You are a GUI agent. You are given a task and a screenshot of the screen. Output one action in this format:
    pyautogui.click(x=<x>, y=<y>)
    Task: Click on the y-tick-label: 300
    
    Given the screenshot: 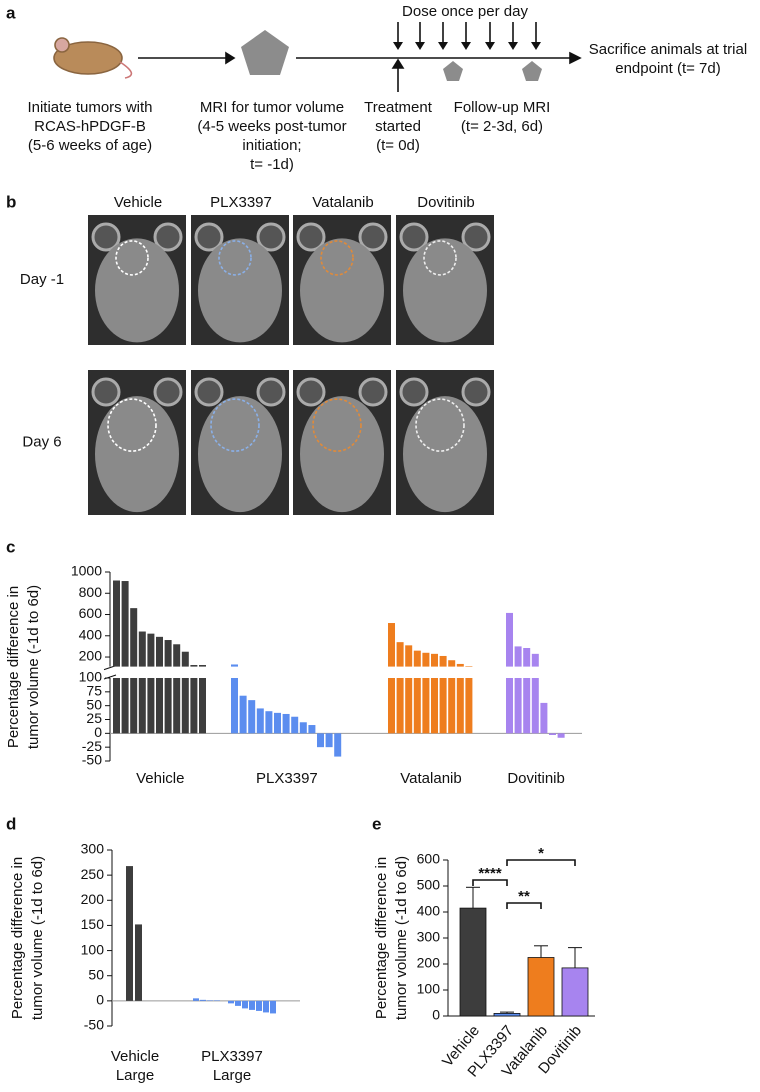 What is the action you would take?
    pyautogui.click(x=93, y=849)
    